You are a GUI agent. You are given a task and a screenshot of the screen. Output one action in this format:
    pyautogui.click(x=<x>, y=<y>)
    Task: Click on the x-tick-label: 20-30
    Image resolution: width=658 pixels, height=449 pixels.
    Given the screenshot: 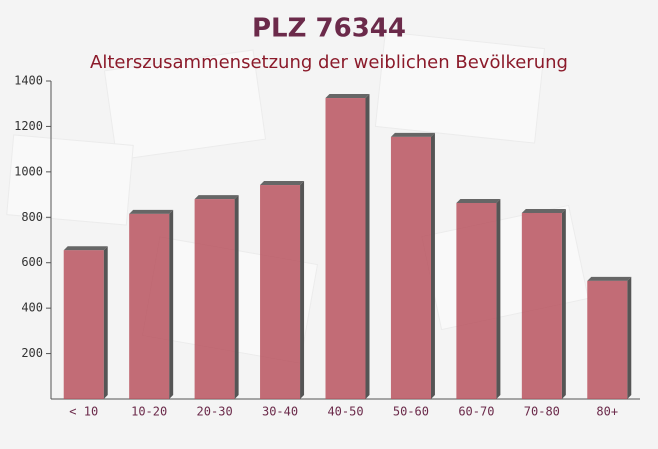 What is the action you would take?
    pyautogui.click(x=215, y=412)
    